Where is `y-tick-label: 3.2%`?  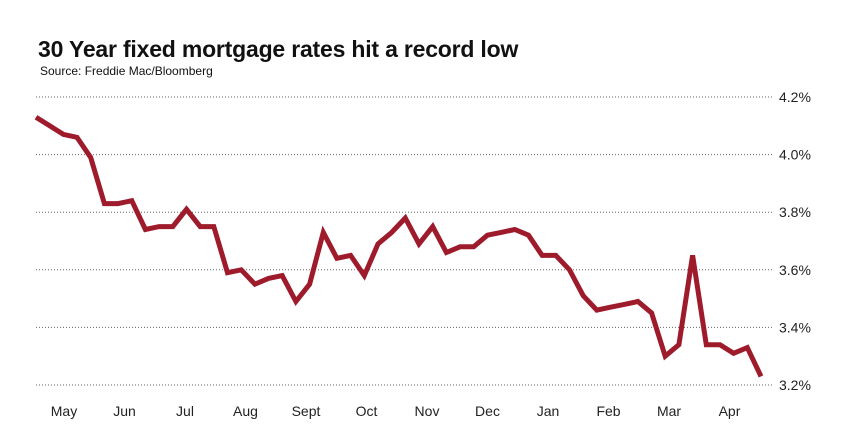
y-tick-label: 3.2% is located at coordinates (795, 385).